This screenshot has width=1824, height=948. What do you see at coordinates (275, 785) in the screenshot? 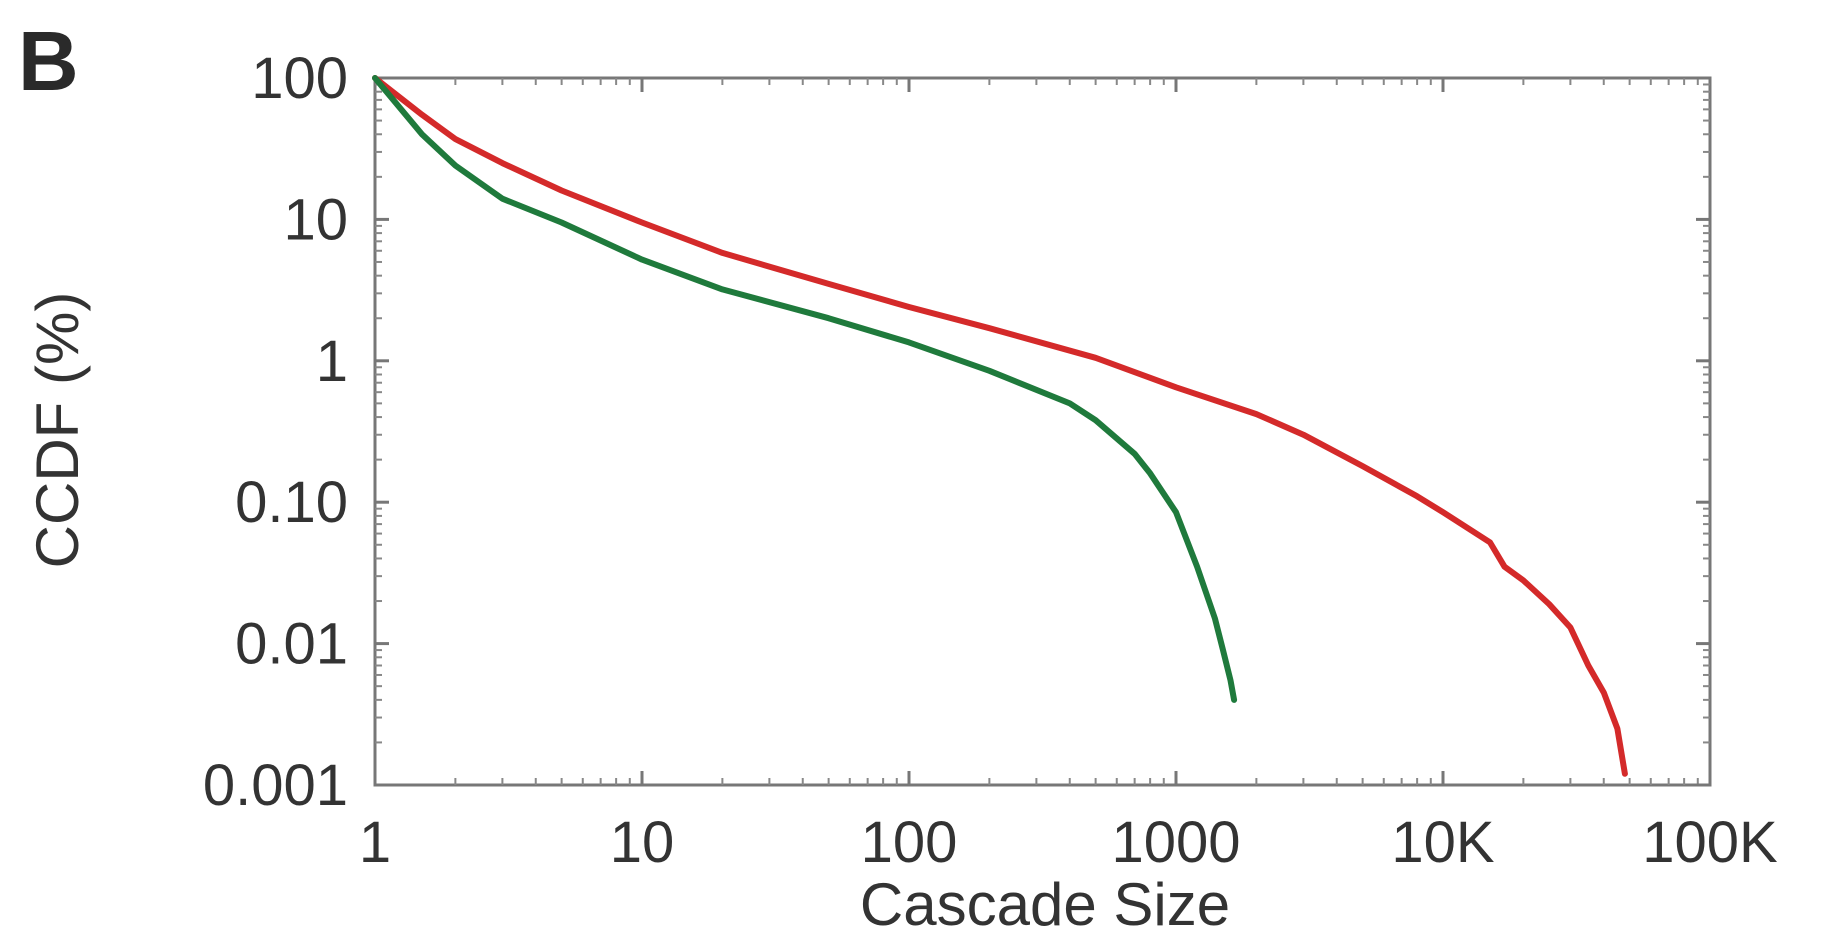
I see `y-tick-label: 0.001` at bounding box center [275, 785].